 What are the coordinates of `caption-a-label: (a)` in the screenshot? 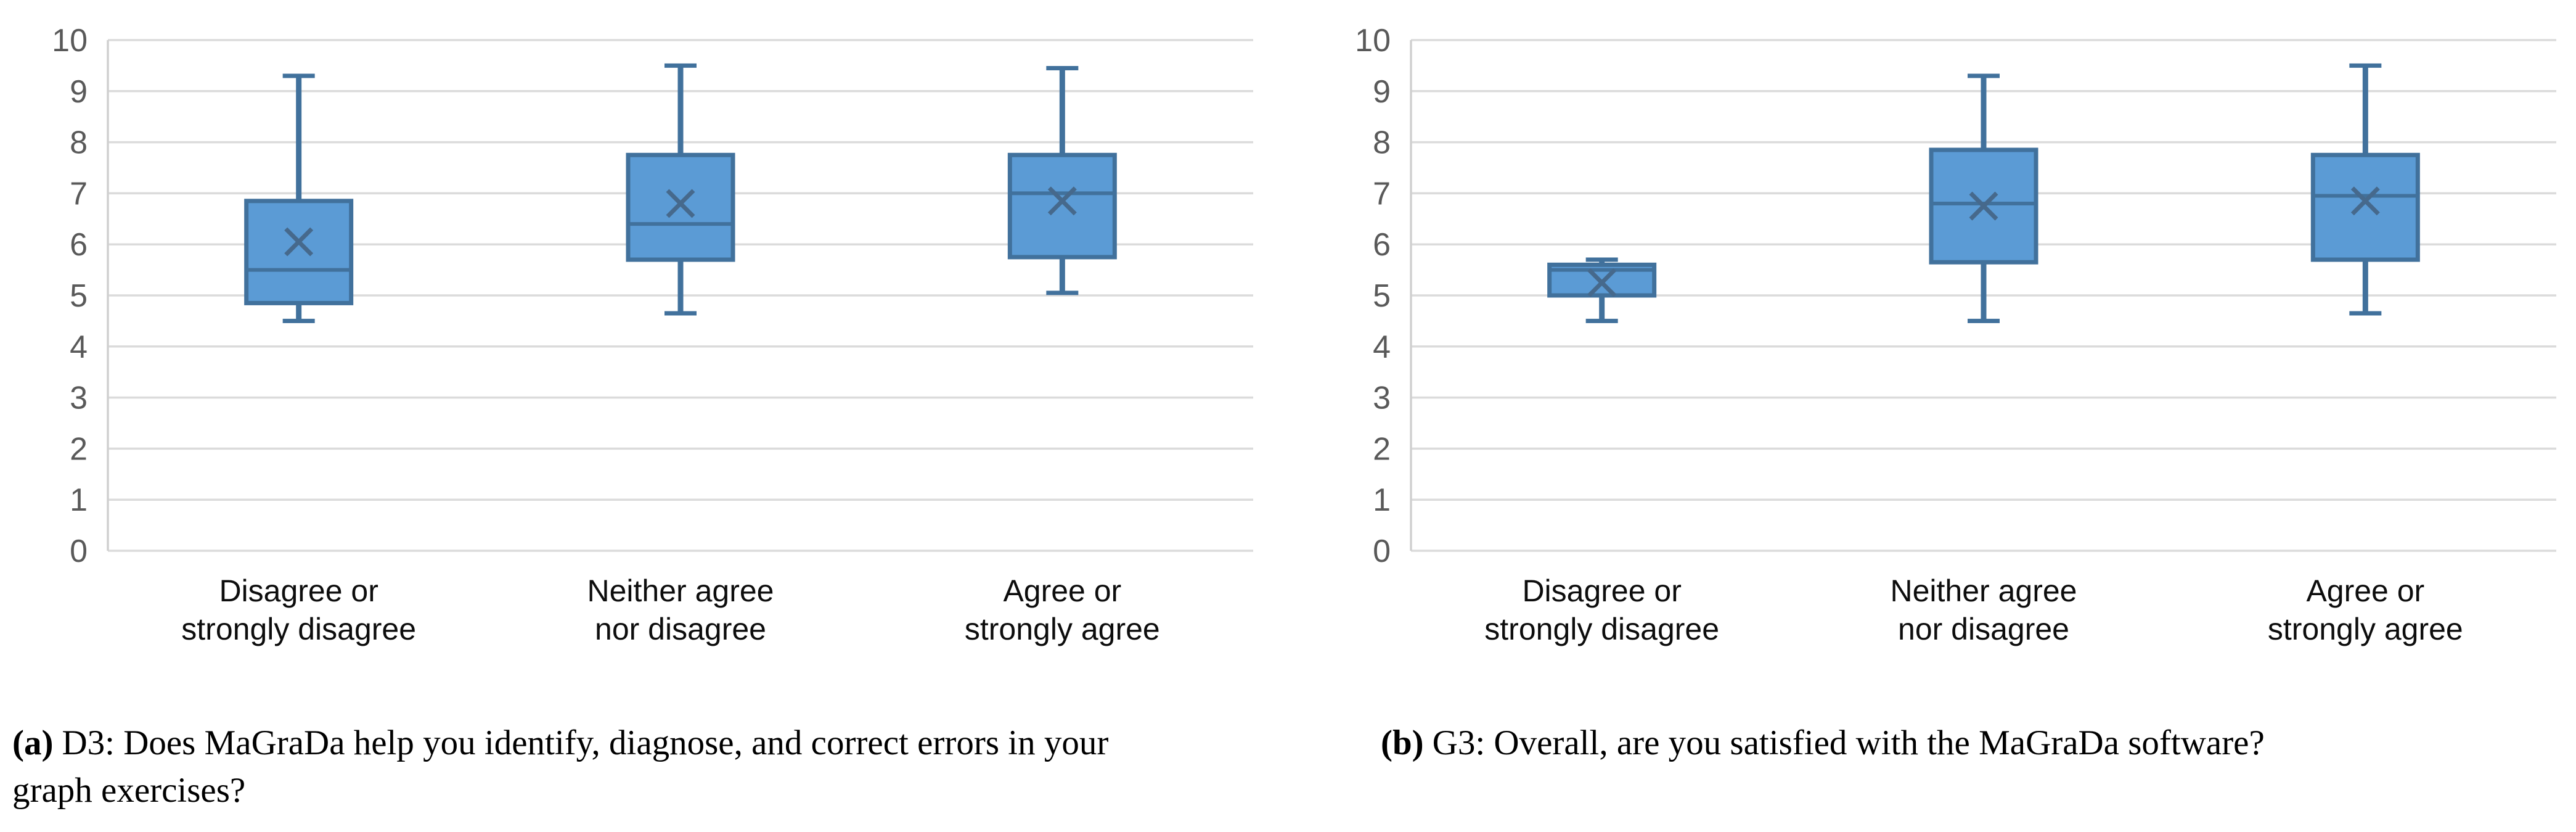 It's located at (33, 742).